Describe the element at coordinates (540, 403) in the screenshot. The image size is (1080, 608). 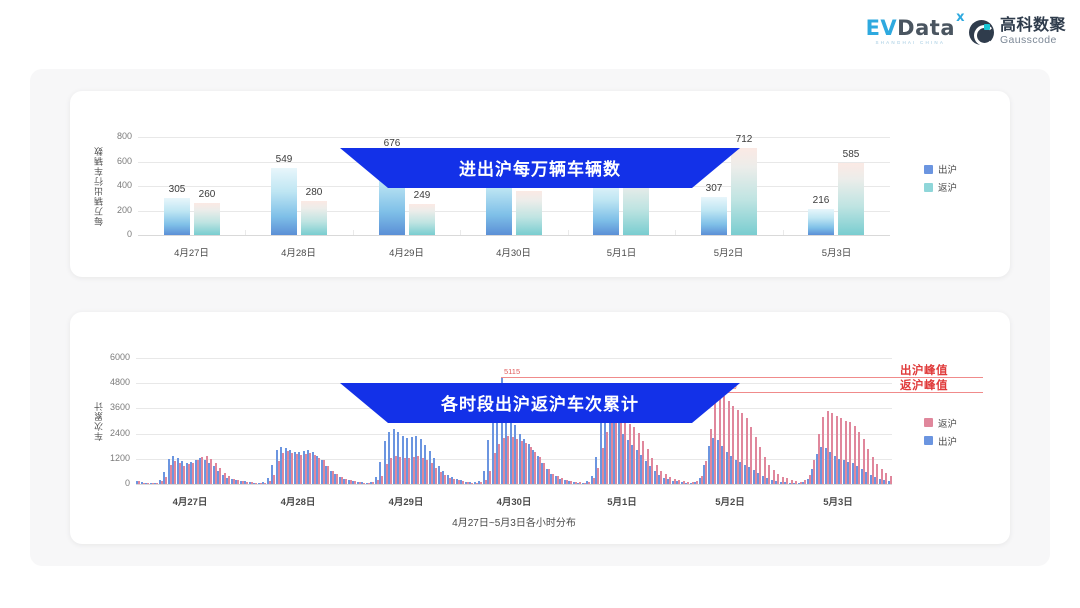
I see `hourly-trips-title-ribbon: 各时段出沪返沪车次累计` at that location.